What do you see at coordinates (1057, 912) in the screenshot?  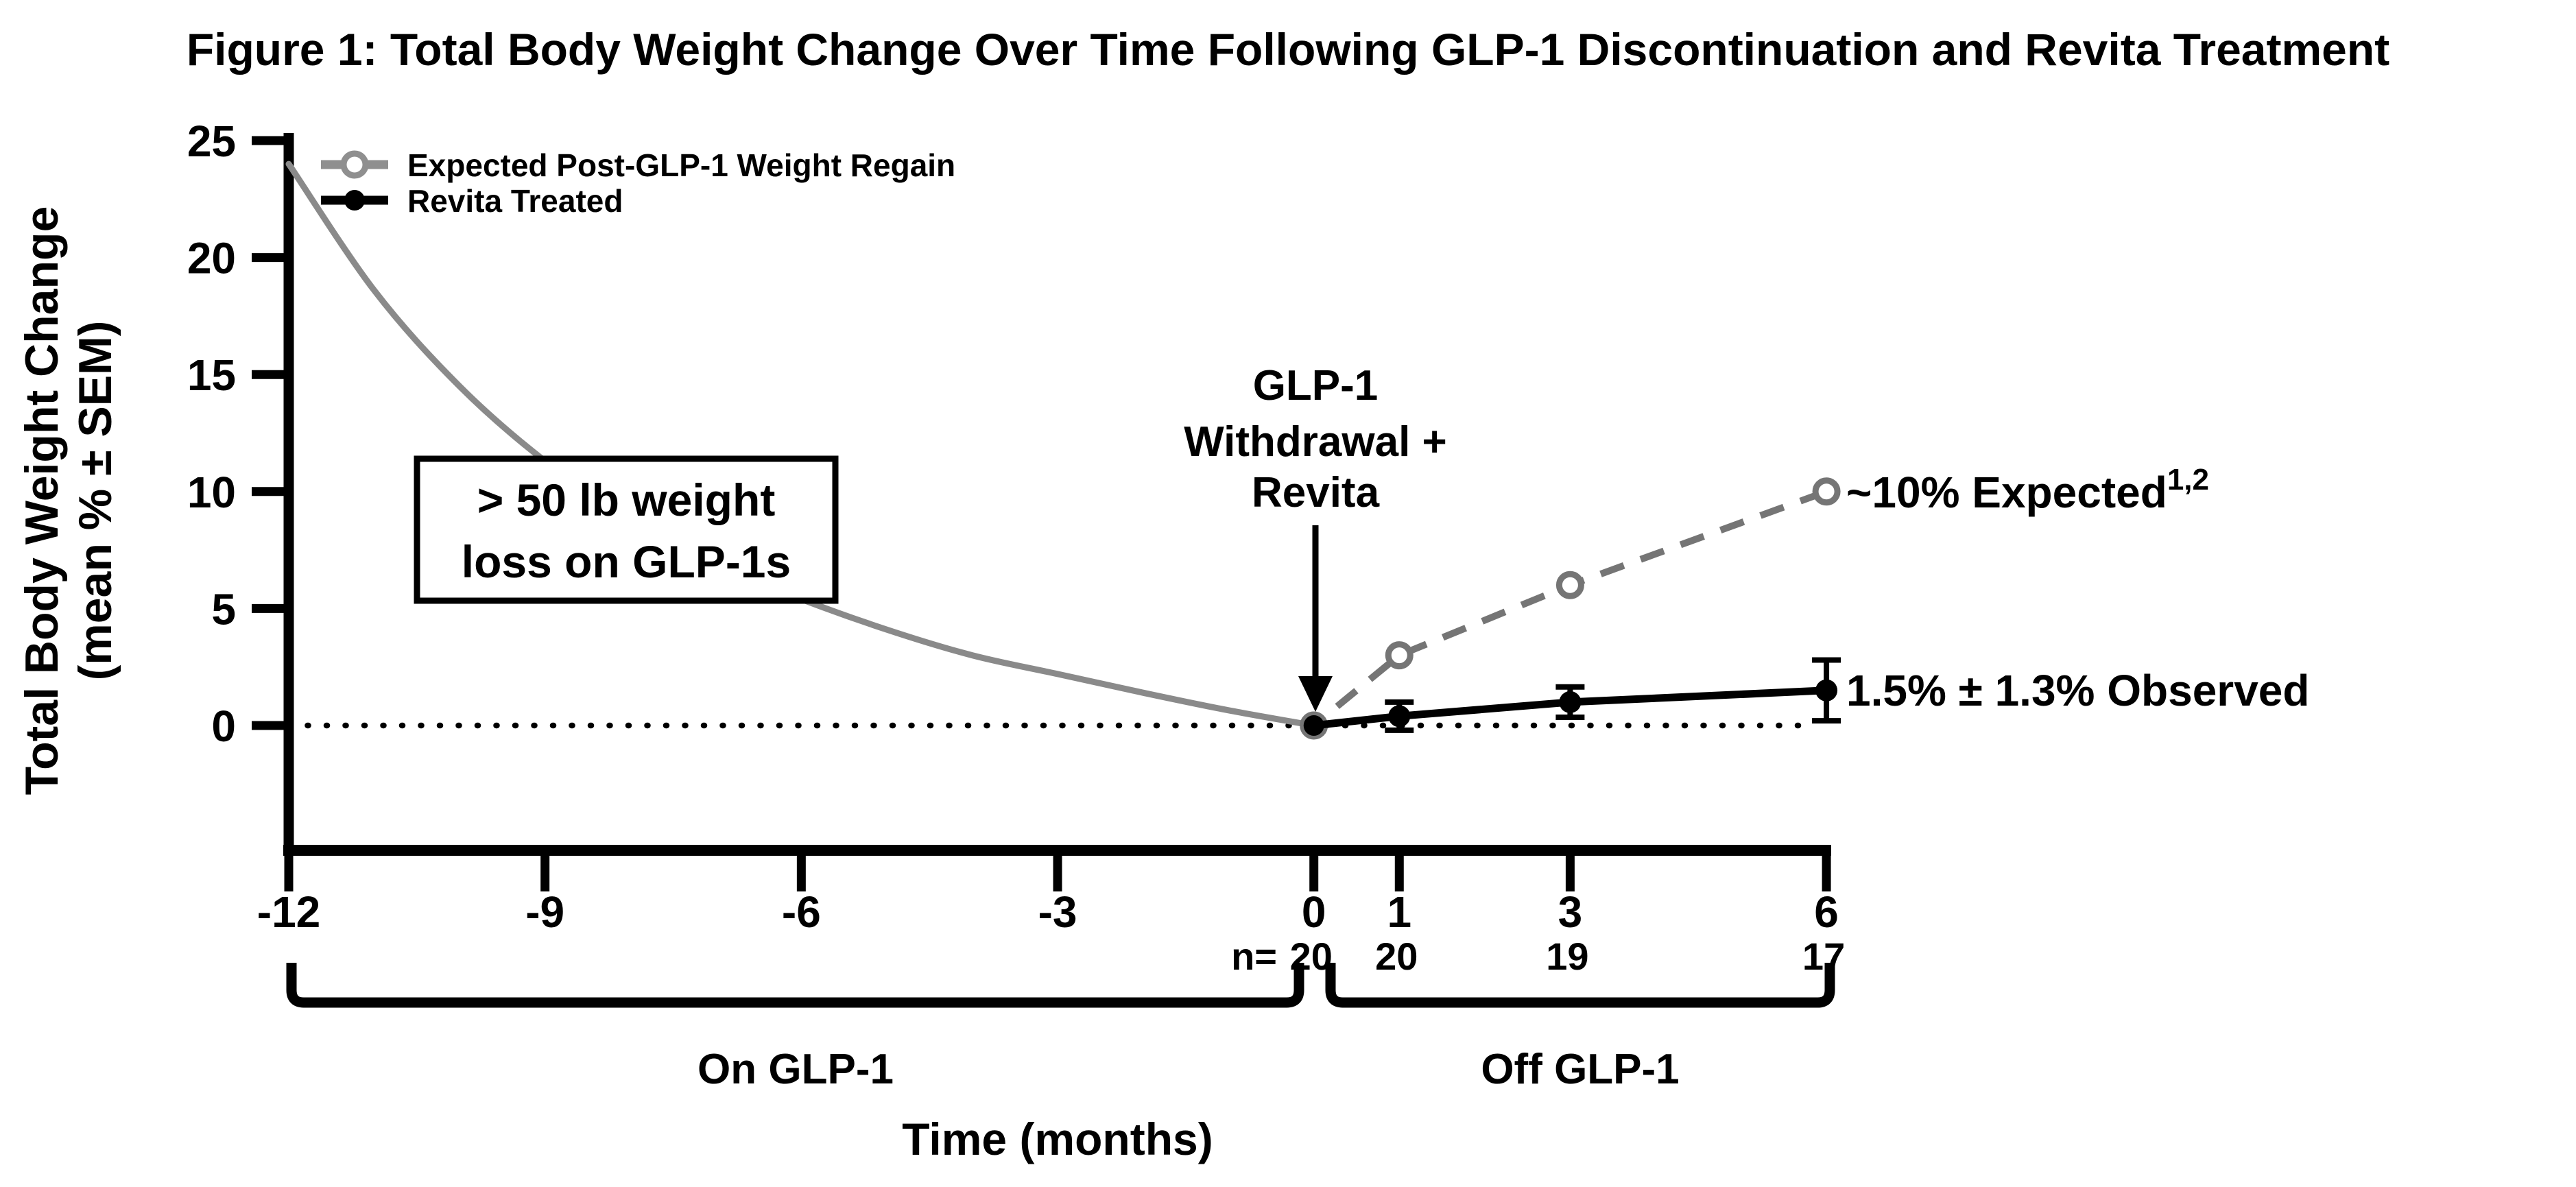 I see `x-tick-label: -3` at bounding box center [1057, 912].